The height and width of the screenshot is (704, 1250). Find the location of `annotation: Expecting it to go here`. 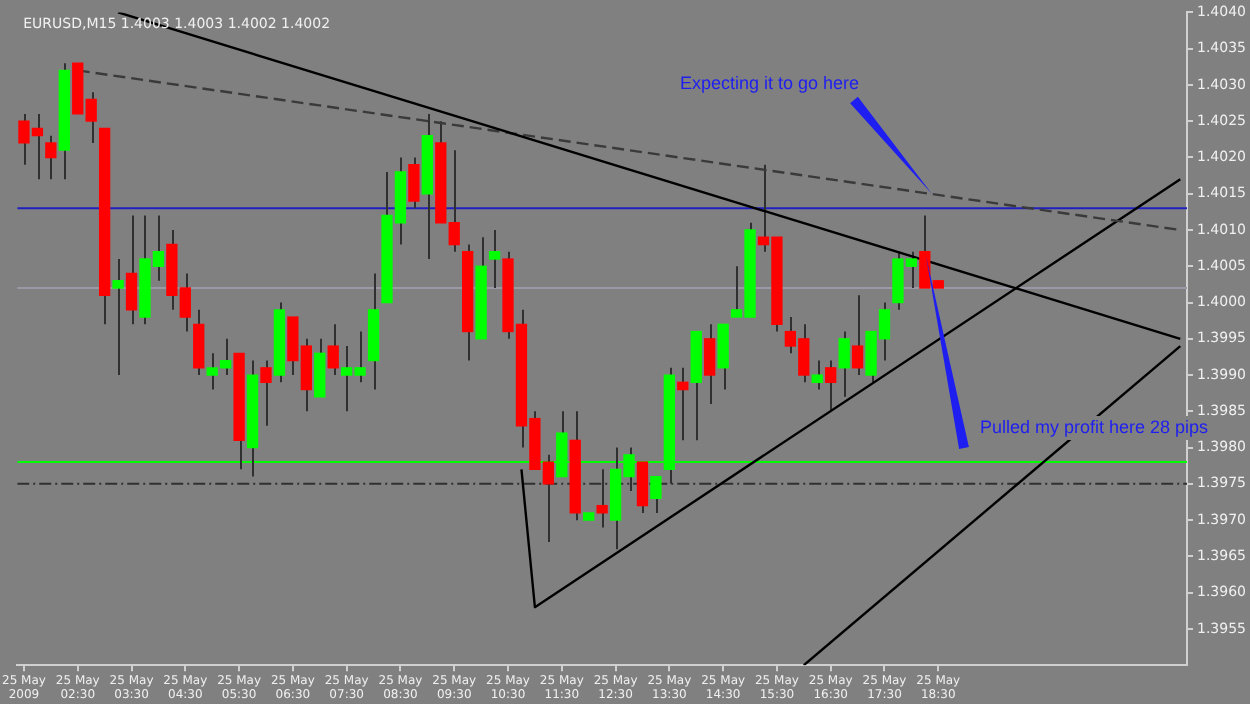

annotation: Expecting it to go here is located at coordinates (770, 82).